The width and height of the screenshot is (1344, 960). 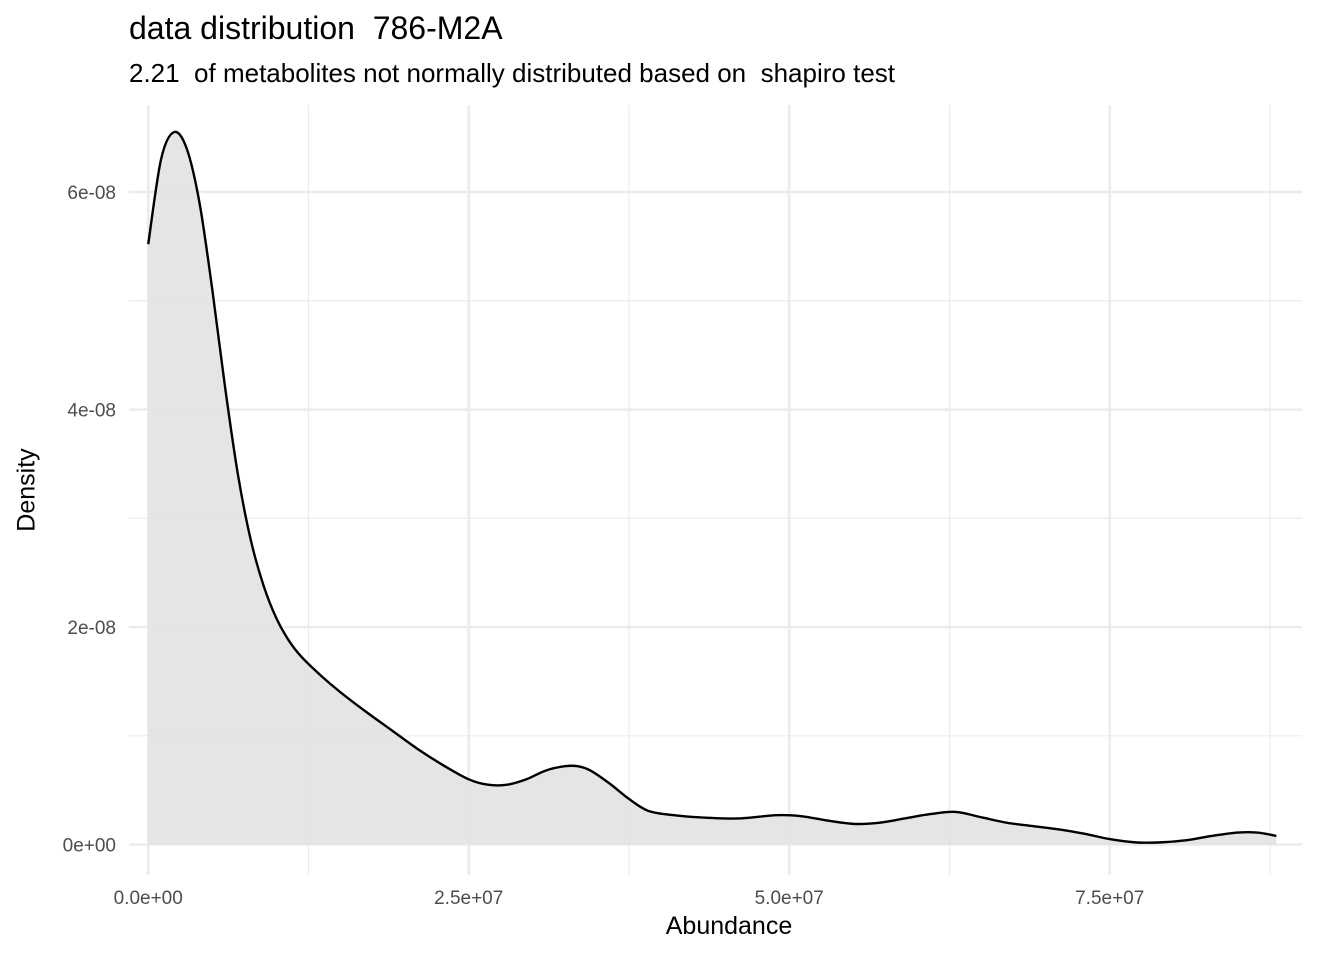 I want to click on y-axis-title: Density, so click(x=26, y=490).